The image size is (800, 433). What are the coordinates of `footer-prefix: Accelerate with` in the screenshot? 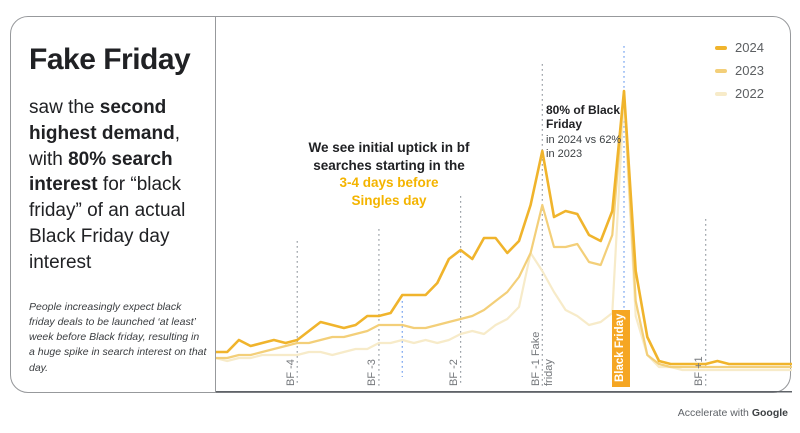 It's located at (714, 413).